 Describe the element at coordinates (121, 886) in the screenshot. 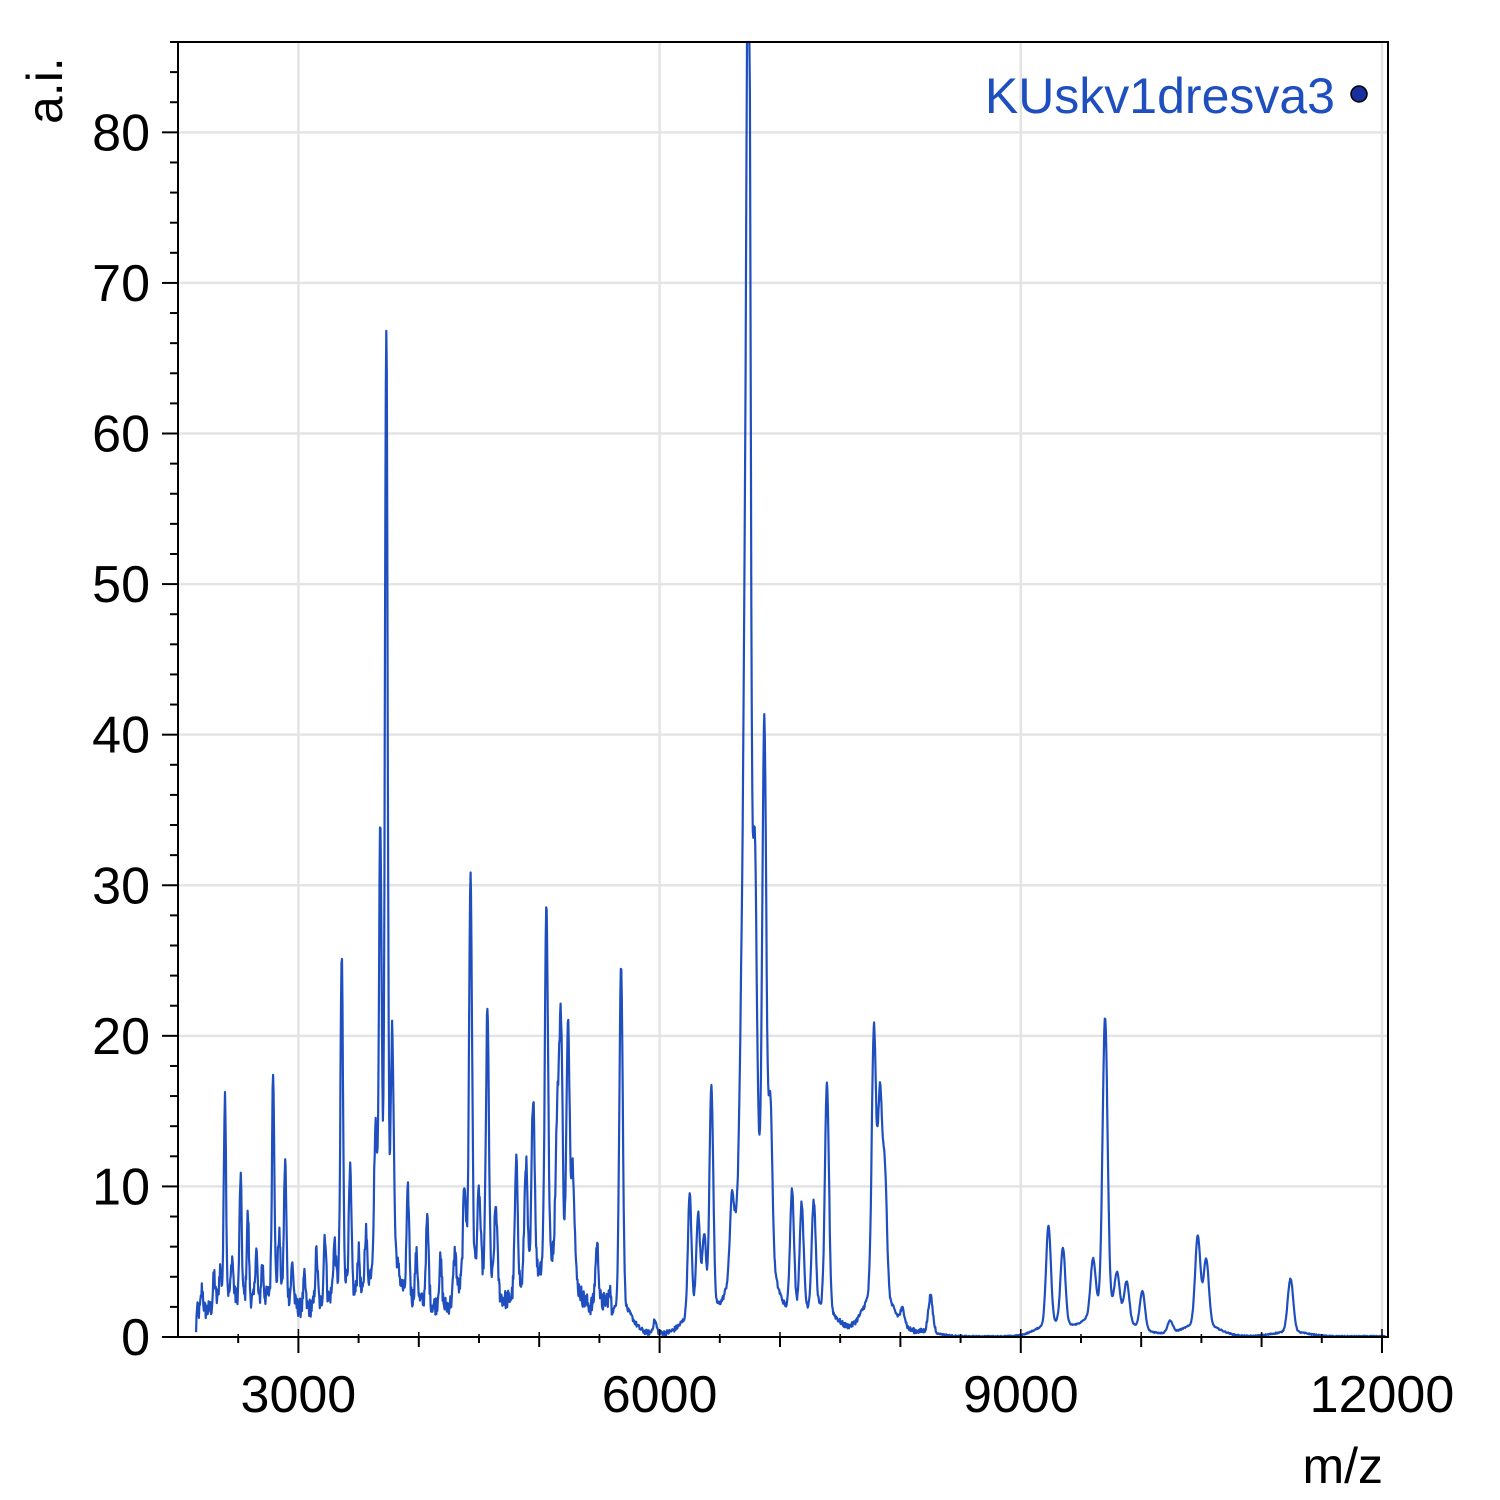

I see `y-tick-label: 30` at that location.